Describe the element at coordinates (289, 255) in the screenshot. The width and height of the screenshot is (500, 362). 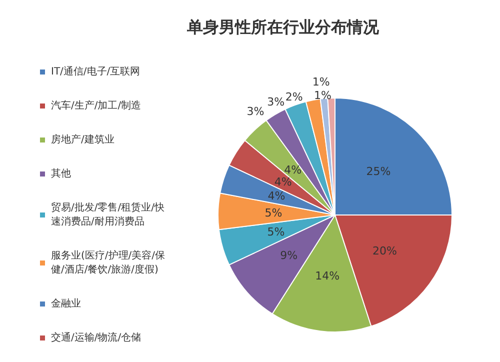
I see `data-label: 9%` at that location.